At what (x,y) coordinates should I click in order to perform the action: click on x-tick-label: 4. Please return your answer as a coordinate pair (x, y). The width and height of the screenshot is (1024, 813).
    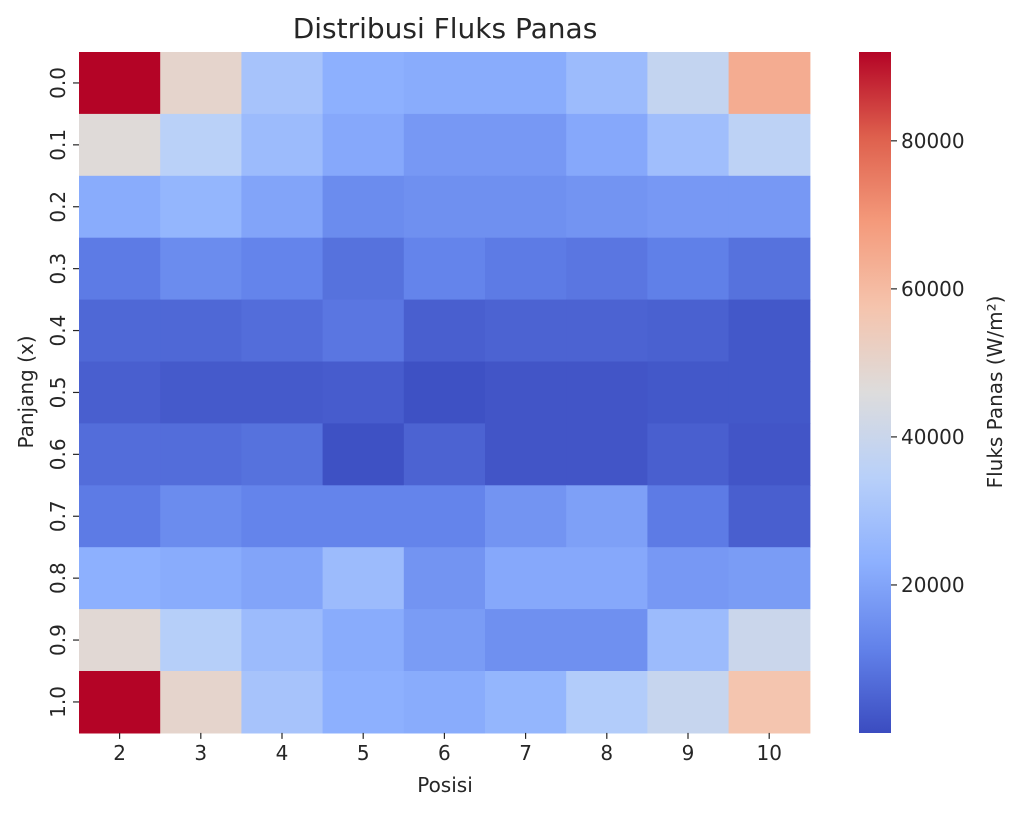
    Looking at the image, I should click on (282, 753).